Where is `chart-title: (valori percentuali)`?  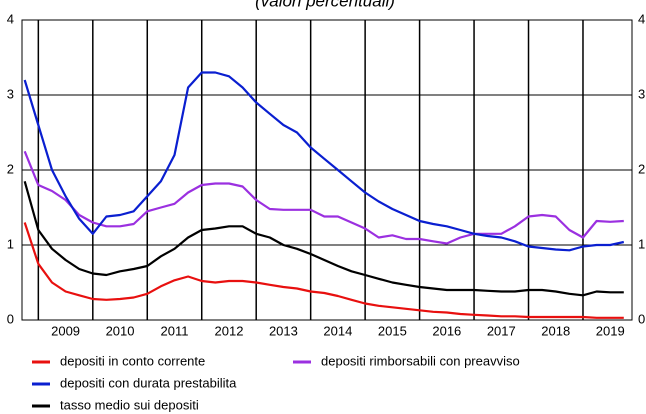 chart-title: (valori percentuali) is located at coordinates (325, 5).